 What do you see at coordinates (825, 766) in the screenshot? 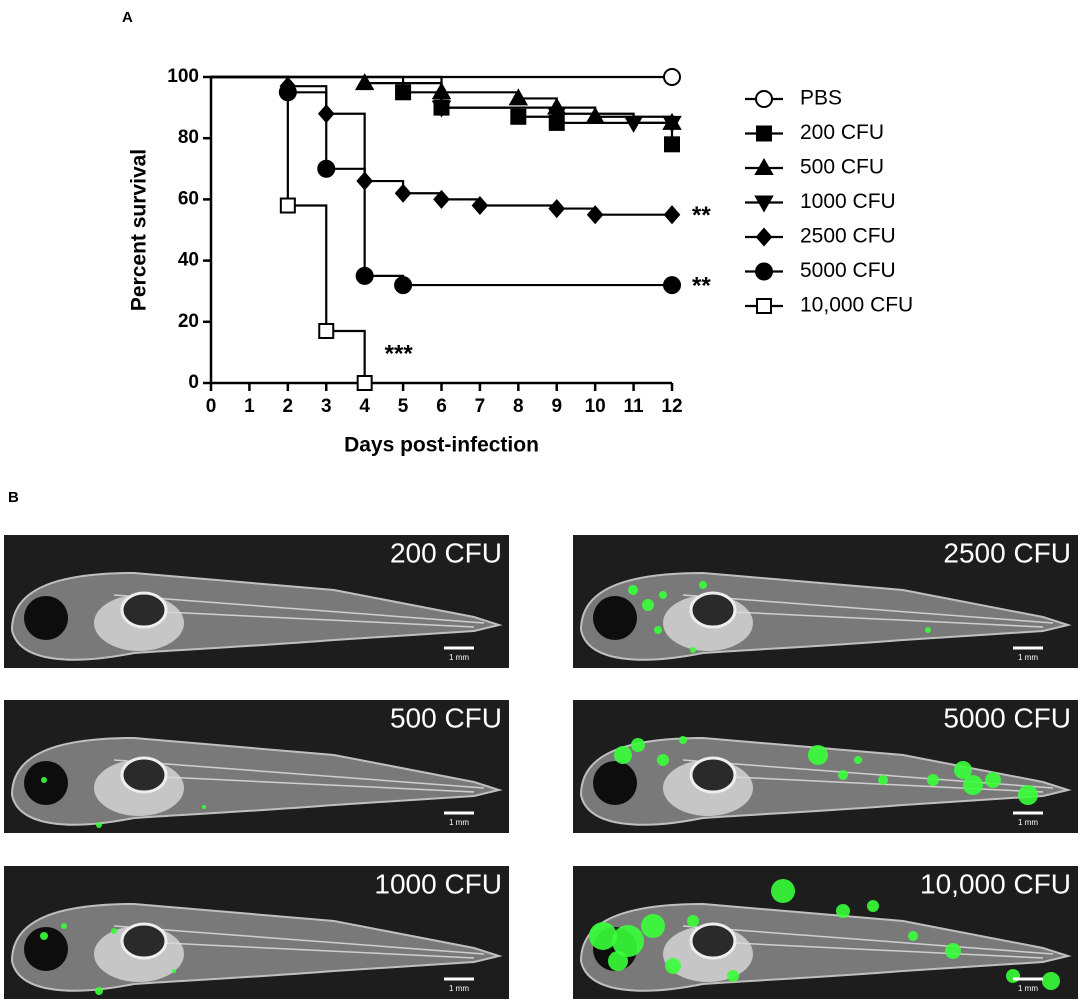
I see `fish-image: 5000 CFU 1 mm` at bounding box center [825, 766].